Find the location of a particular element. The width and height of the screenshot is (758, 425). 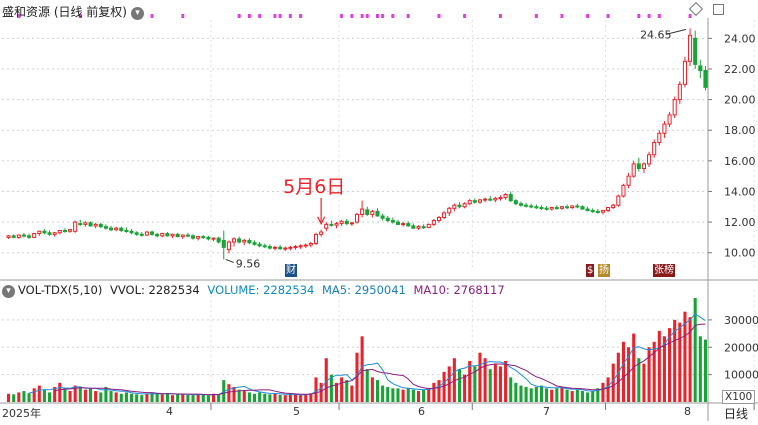

yang-event-badge: 扬 is located at coordinates (604, 270).